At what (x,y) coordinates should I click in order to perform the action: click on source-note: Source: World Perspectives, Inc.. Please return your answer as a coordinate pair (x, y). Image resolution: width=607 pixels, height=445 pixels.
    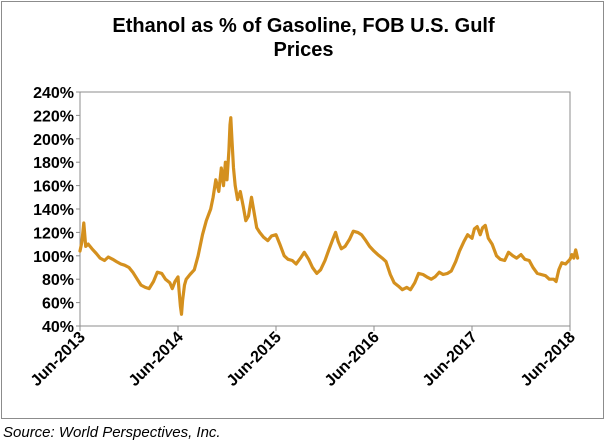
    Looking at the image, I should click on (112, 432).